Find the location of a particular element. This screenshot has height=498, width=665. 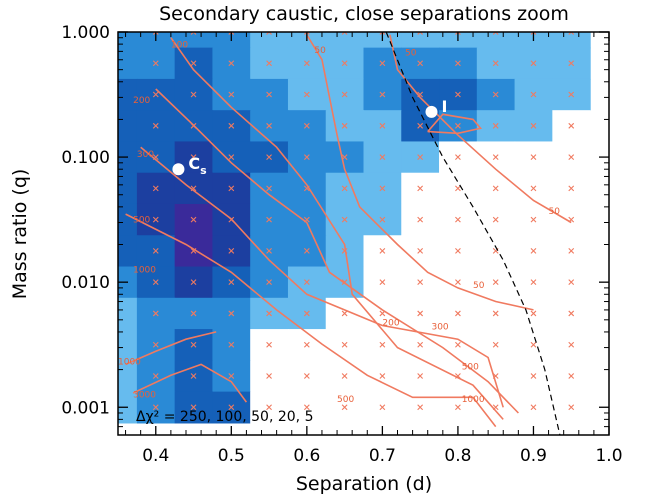

x-tick-label: 0.8 is located at coordinates (457, 456).